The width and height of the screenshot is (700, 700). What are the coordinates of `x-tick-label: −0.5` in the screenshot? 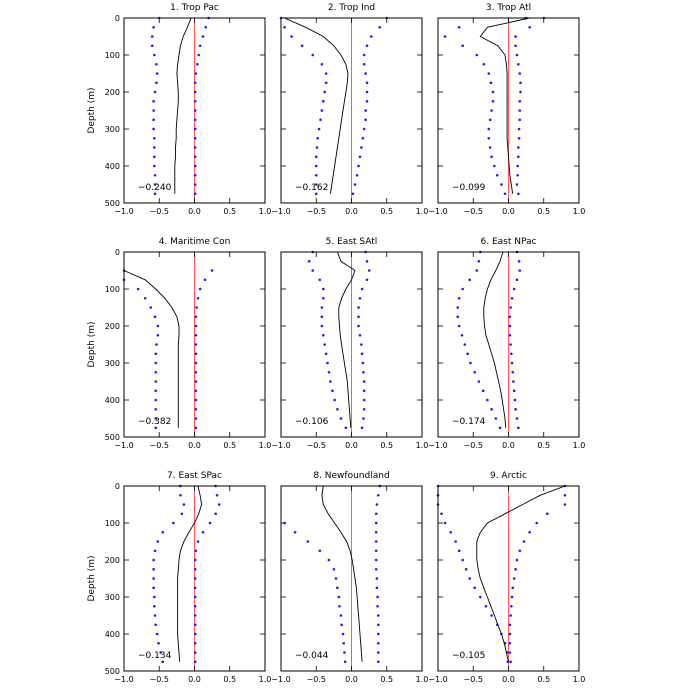 It's located at (473, 211).